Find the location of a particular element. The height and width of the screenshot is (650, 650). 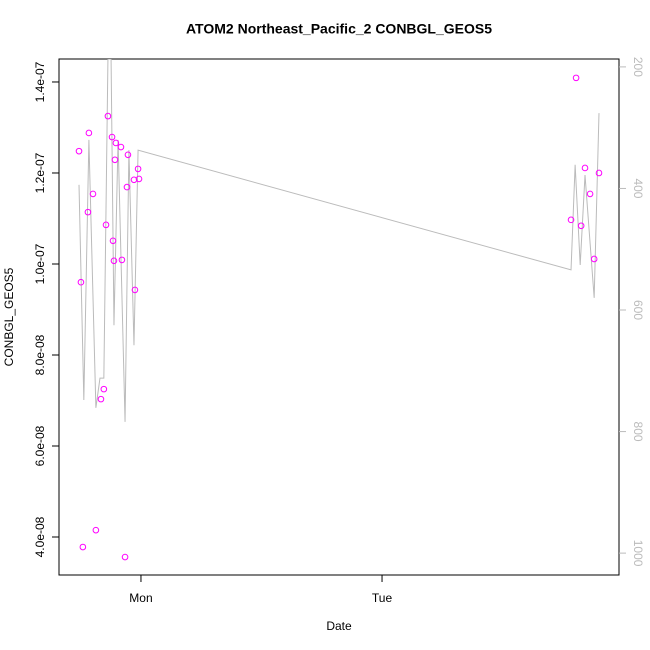

y-tick-label: 8.0e-08 is located at coordinates (40, 354).